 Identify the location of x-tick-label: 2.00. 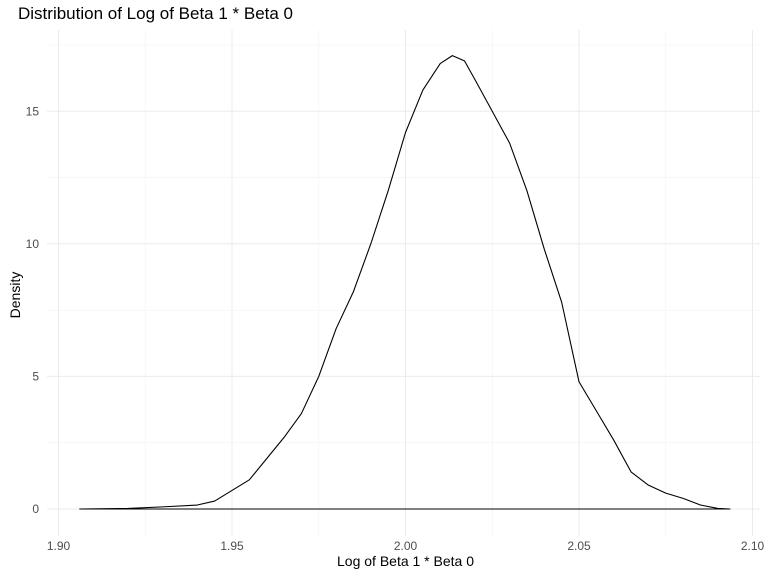
(406, 546).